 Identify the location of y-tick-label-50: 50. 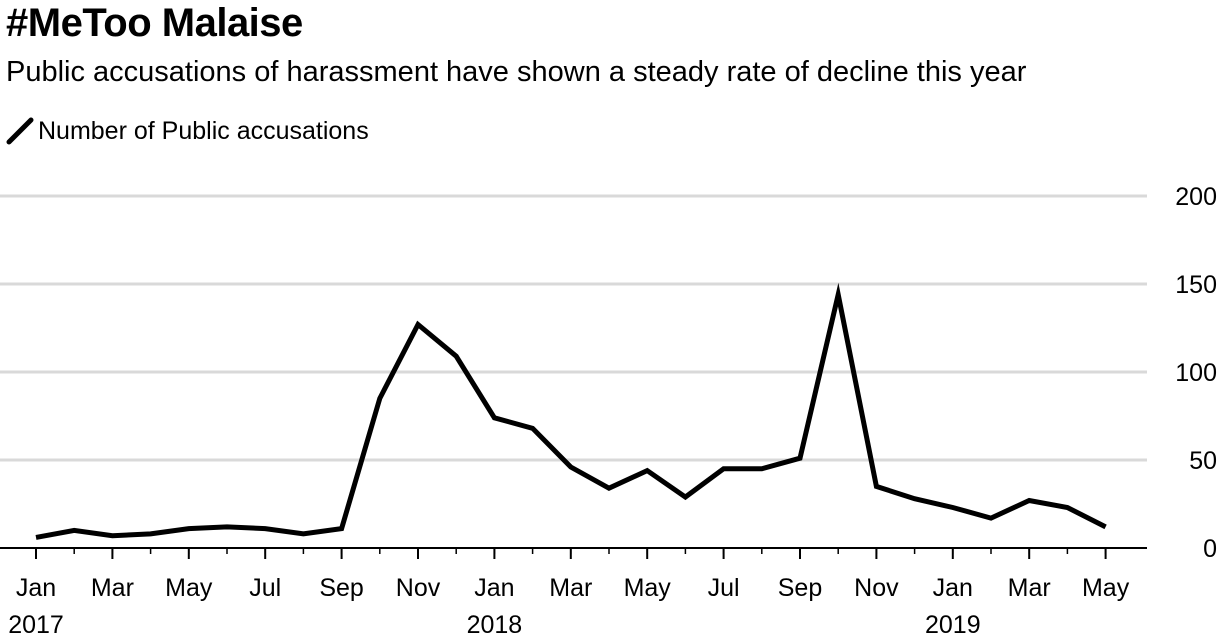
(1203, 461).